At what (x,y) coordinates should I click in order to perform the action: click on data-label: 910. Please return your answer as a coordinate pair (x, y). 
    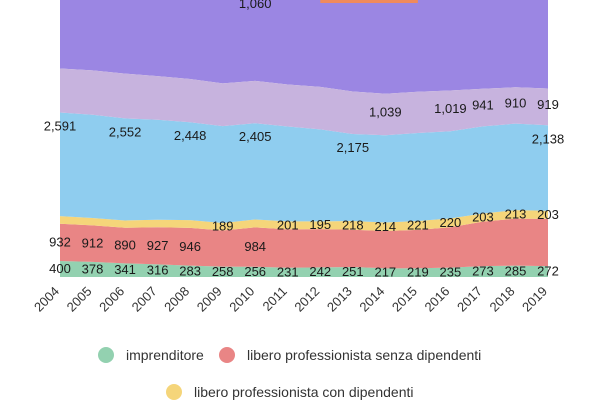
    Looking at the image, I should click on (516, 102).